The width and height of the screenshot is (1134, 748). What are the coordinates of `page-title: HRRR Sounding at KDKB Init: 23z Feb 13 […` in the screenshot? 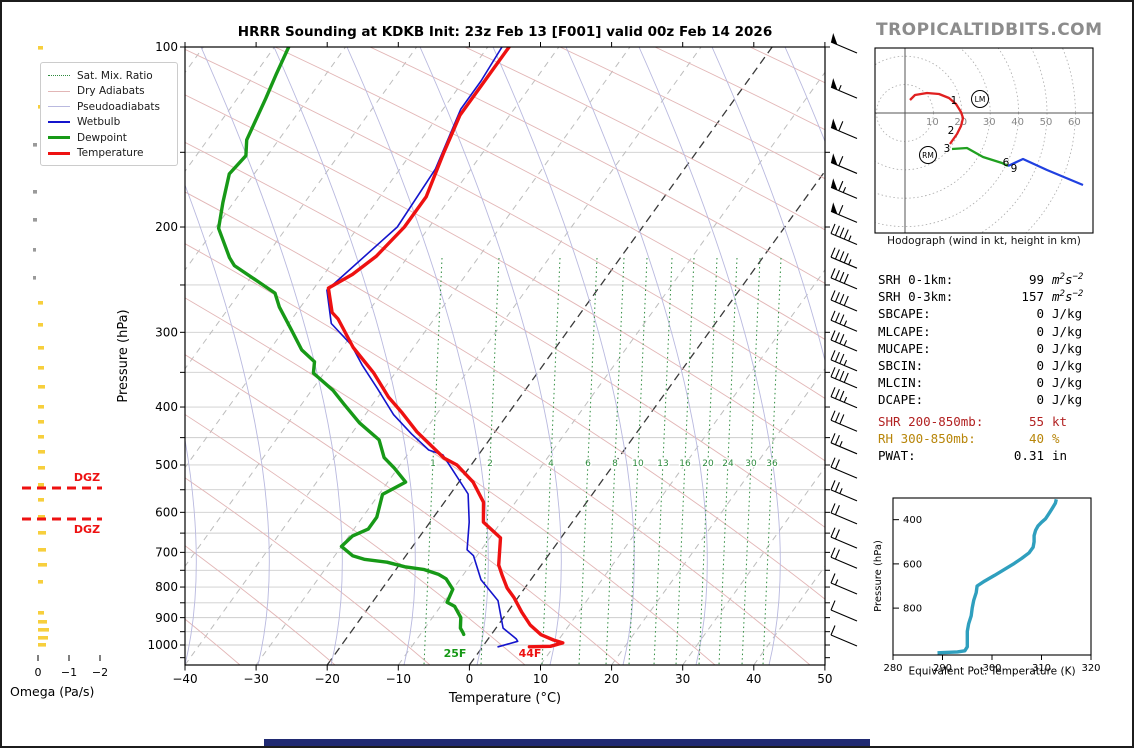 It's located at (505, 32).